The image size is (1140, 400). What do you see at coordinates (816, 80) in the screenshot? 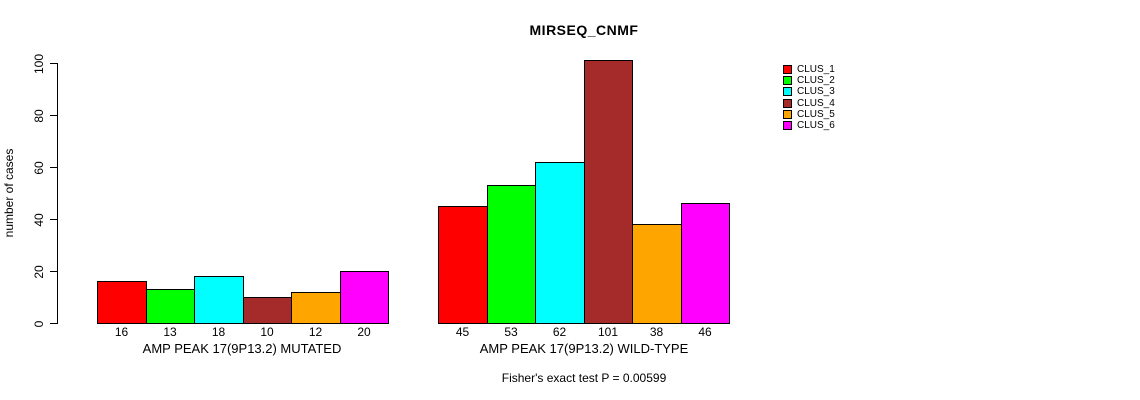
I see `legend-label: CLUS_2` at bounding box center [816, 80].